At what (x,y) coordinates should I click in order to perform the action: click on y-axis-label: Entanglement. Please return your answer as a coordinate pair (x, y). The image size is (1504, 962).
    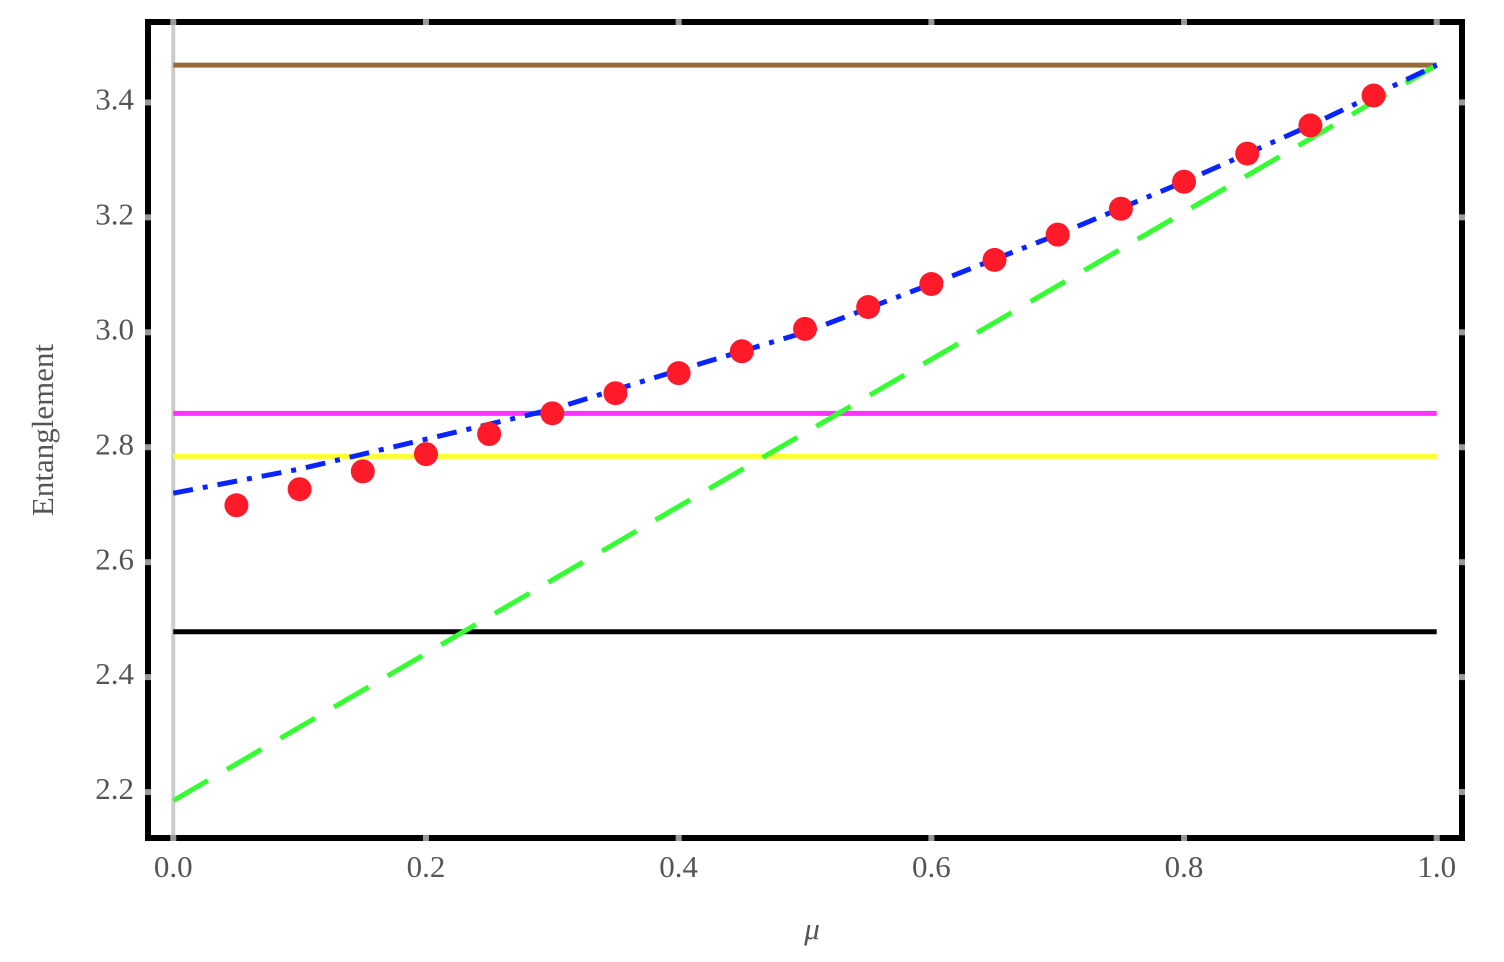
    Looking at the image, I should click on (42, 430).